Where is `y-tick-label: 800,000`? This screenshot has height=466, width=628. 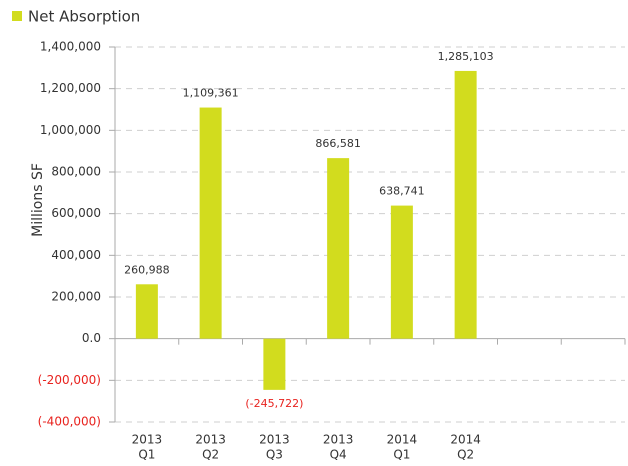
y-tick-label: 800,000 is located at coordinates (76, 172).